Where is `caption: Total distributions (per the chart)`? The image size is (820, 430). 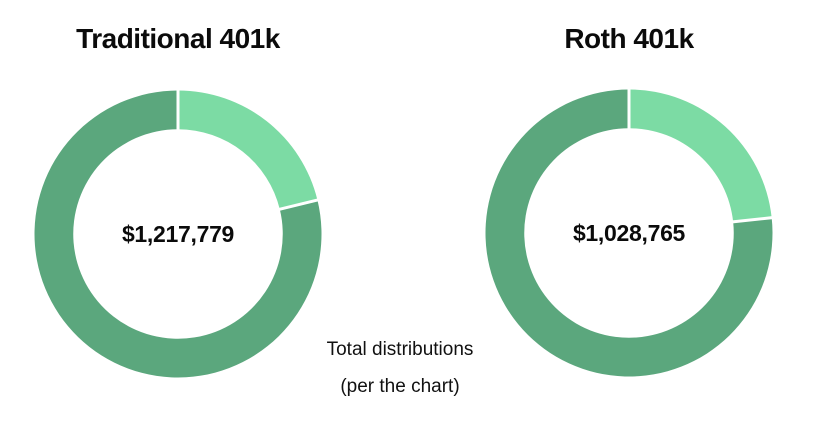
caption: Total distributions (per the chart) is located at coordinates (400, 368).